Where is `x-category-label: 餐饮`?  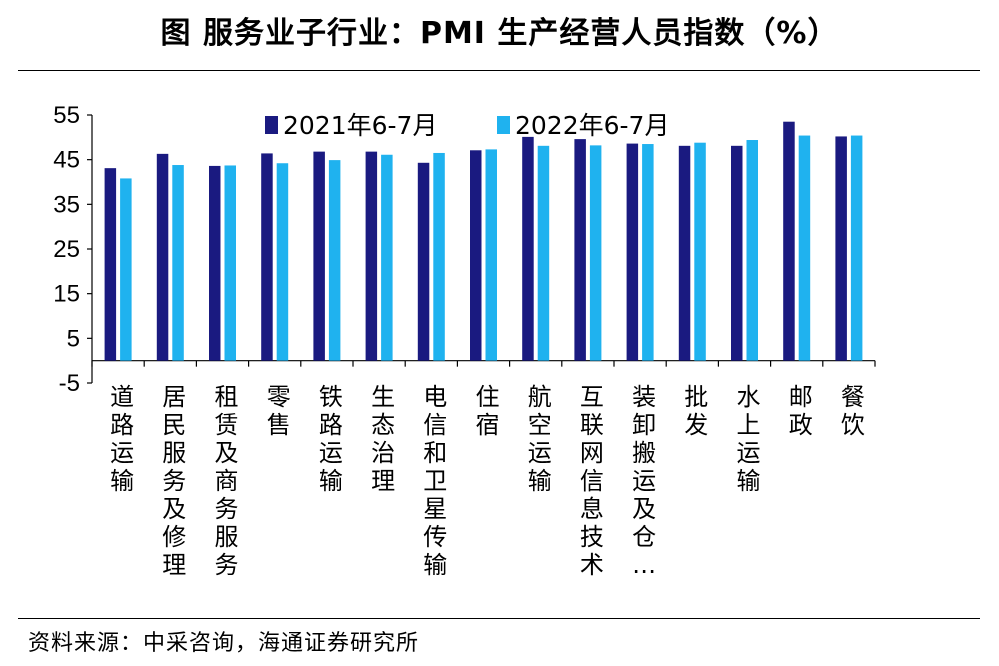 x-category-label: 餐饮 is located at coordinates (853, 411).